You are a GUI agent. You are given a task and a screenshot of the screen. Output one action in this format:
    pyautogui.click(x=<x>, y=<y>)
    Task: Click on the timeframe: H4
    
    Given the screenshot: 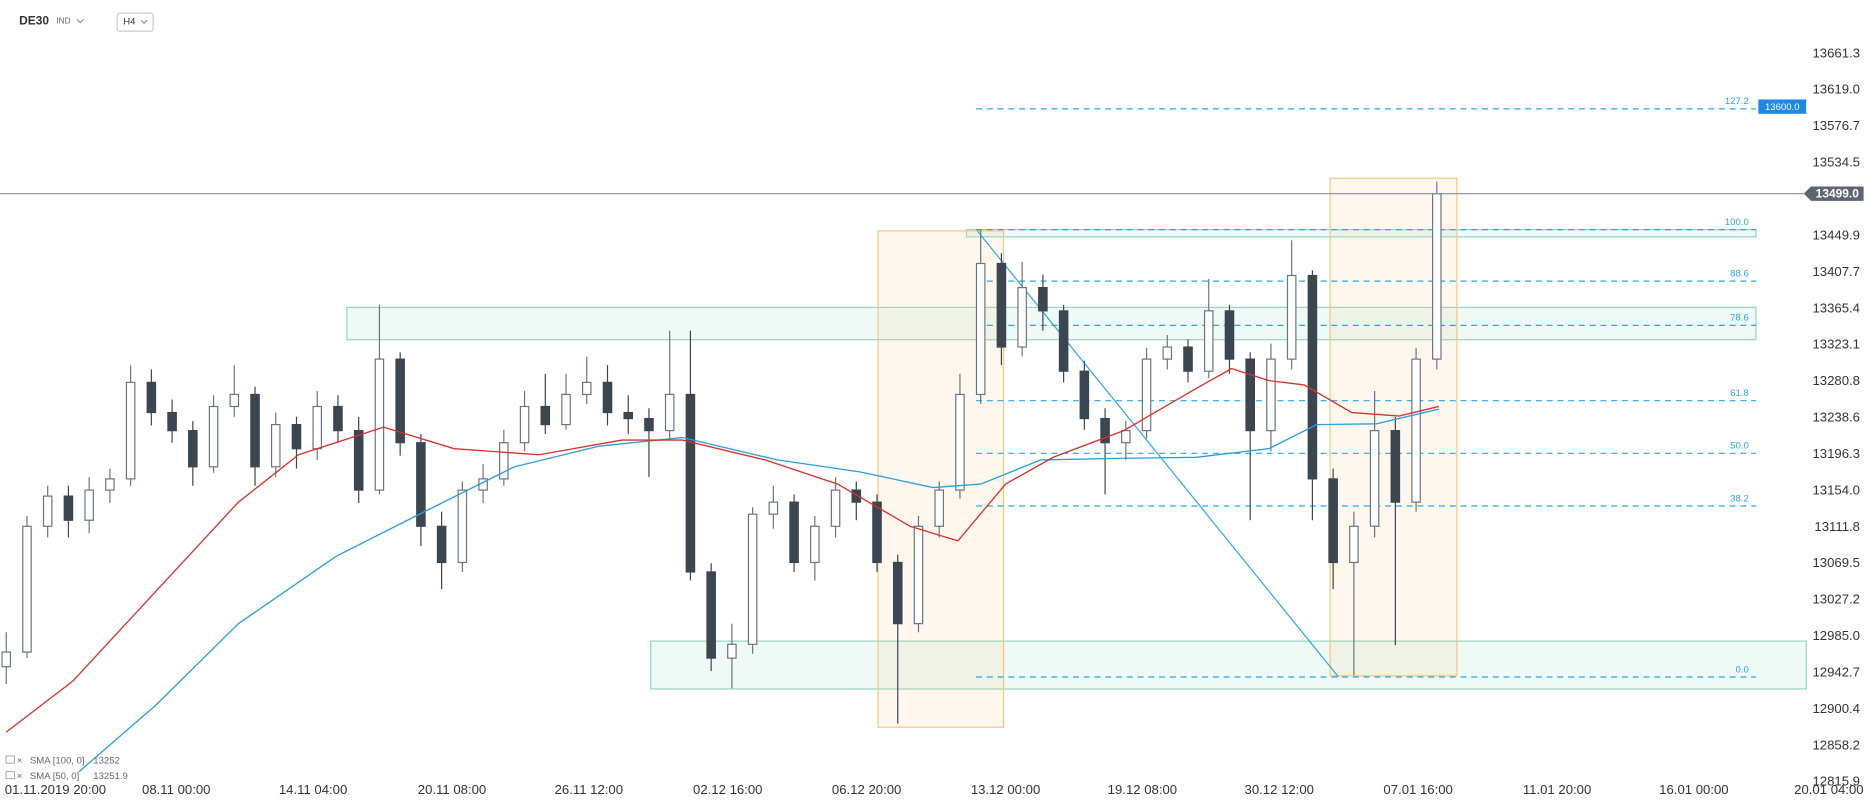 What is the action you would take?
    pyautogui.click(x=129, y=22)
    